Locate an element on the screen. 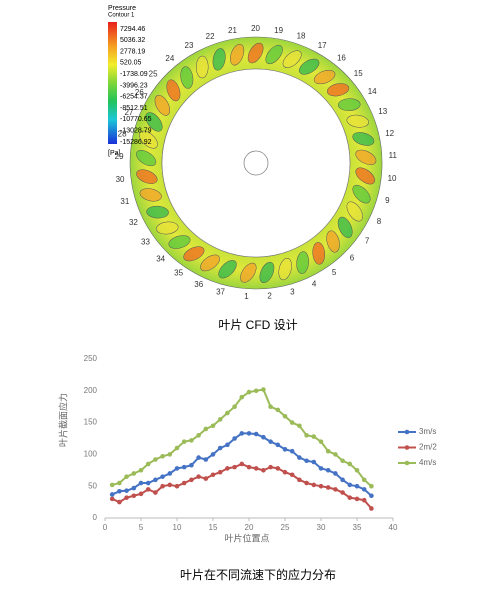 The height and width of the screenshot is (597, 491). x-tick-label: 40 is located at coordinates (393, 527).